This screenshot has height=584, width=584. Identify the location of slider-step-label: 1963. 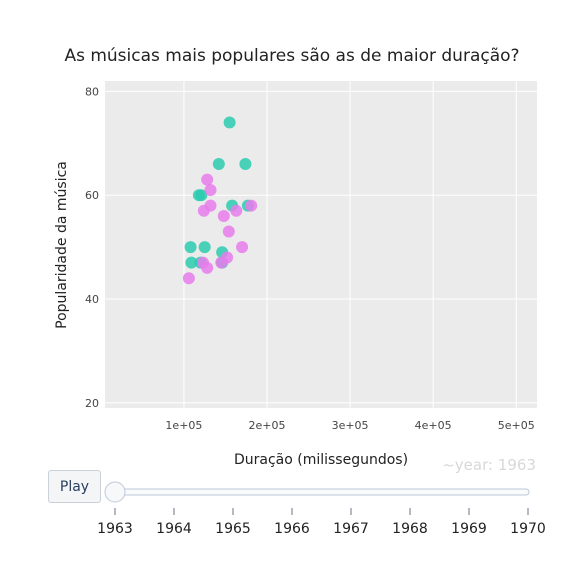
(115, 529).